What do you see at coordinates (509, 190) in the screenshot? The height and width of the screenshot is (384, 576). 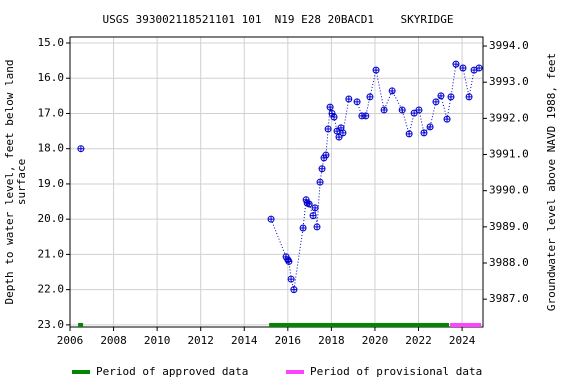 I see `y2-tick-label: 3990.0` at bounding box center [509, 190].